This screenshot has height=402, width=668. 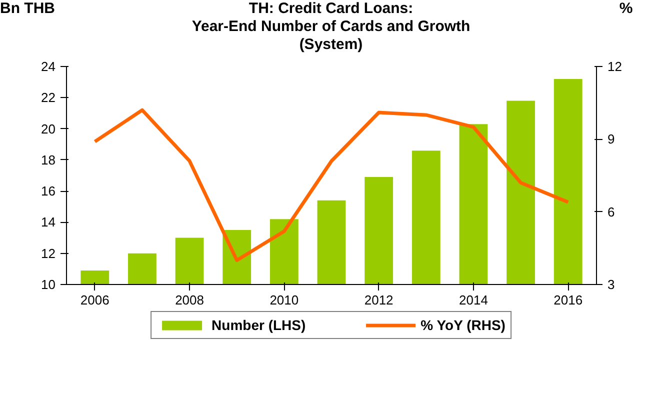 What do you see at coordinates (626, 9) in the screenshot?
I see `y2-axis-title: %` at bounding box center [626, 9].